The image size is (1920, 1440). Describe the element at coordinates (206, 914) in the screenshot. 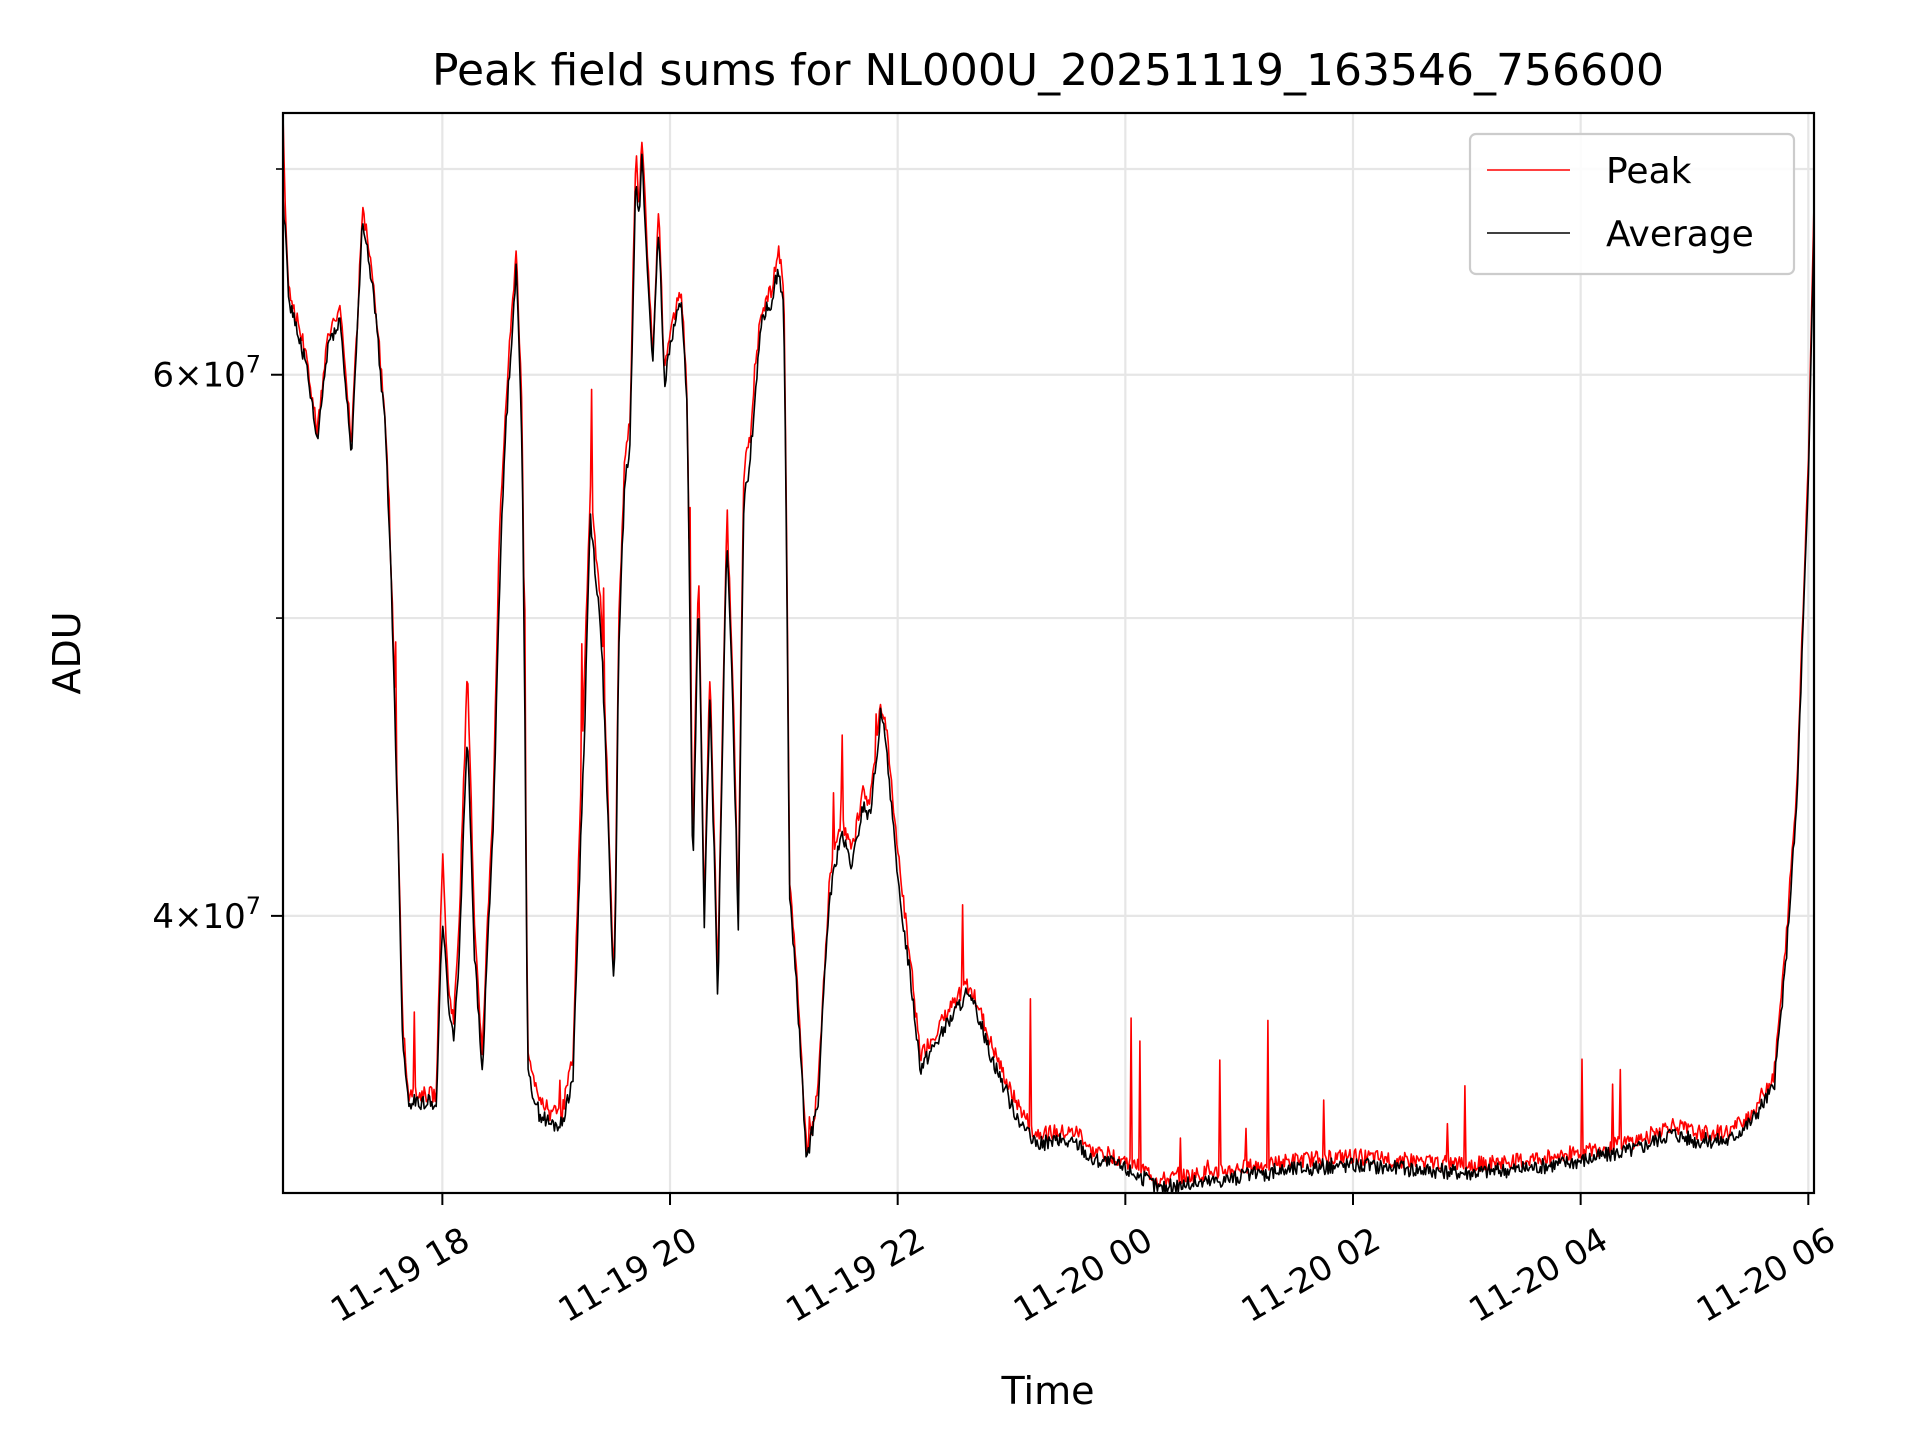

I see `y-tick-label: 4×107` at that location.